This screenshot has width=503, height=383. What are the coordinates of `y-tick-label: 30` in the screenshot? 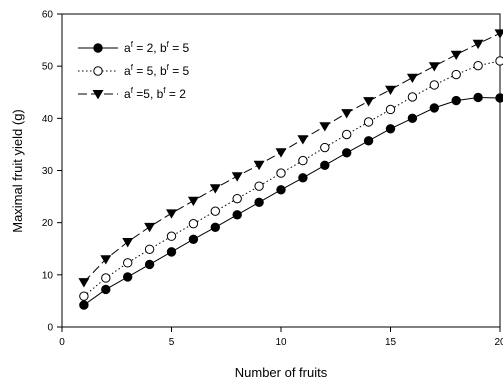 It's located at (48, 171).